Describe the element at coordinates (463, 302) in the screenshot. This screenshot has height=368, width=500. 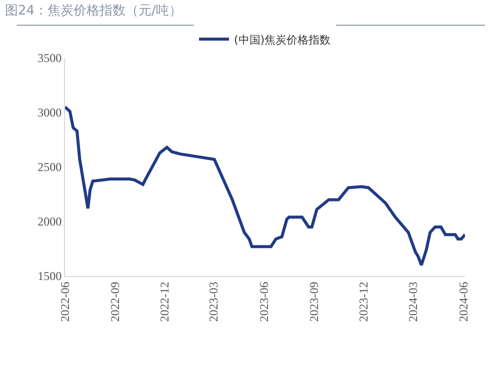
I see `x-tick-label: 2024-06` at that location.